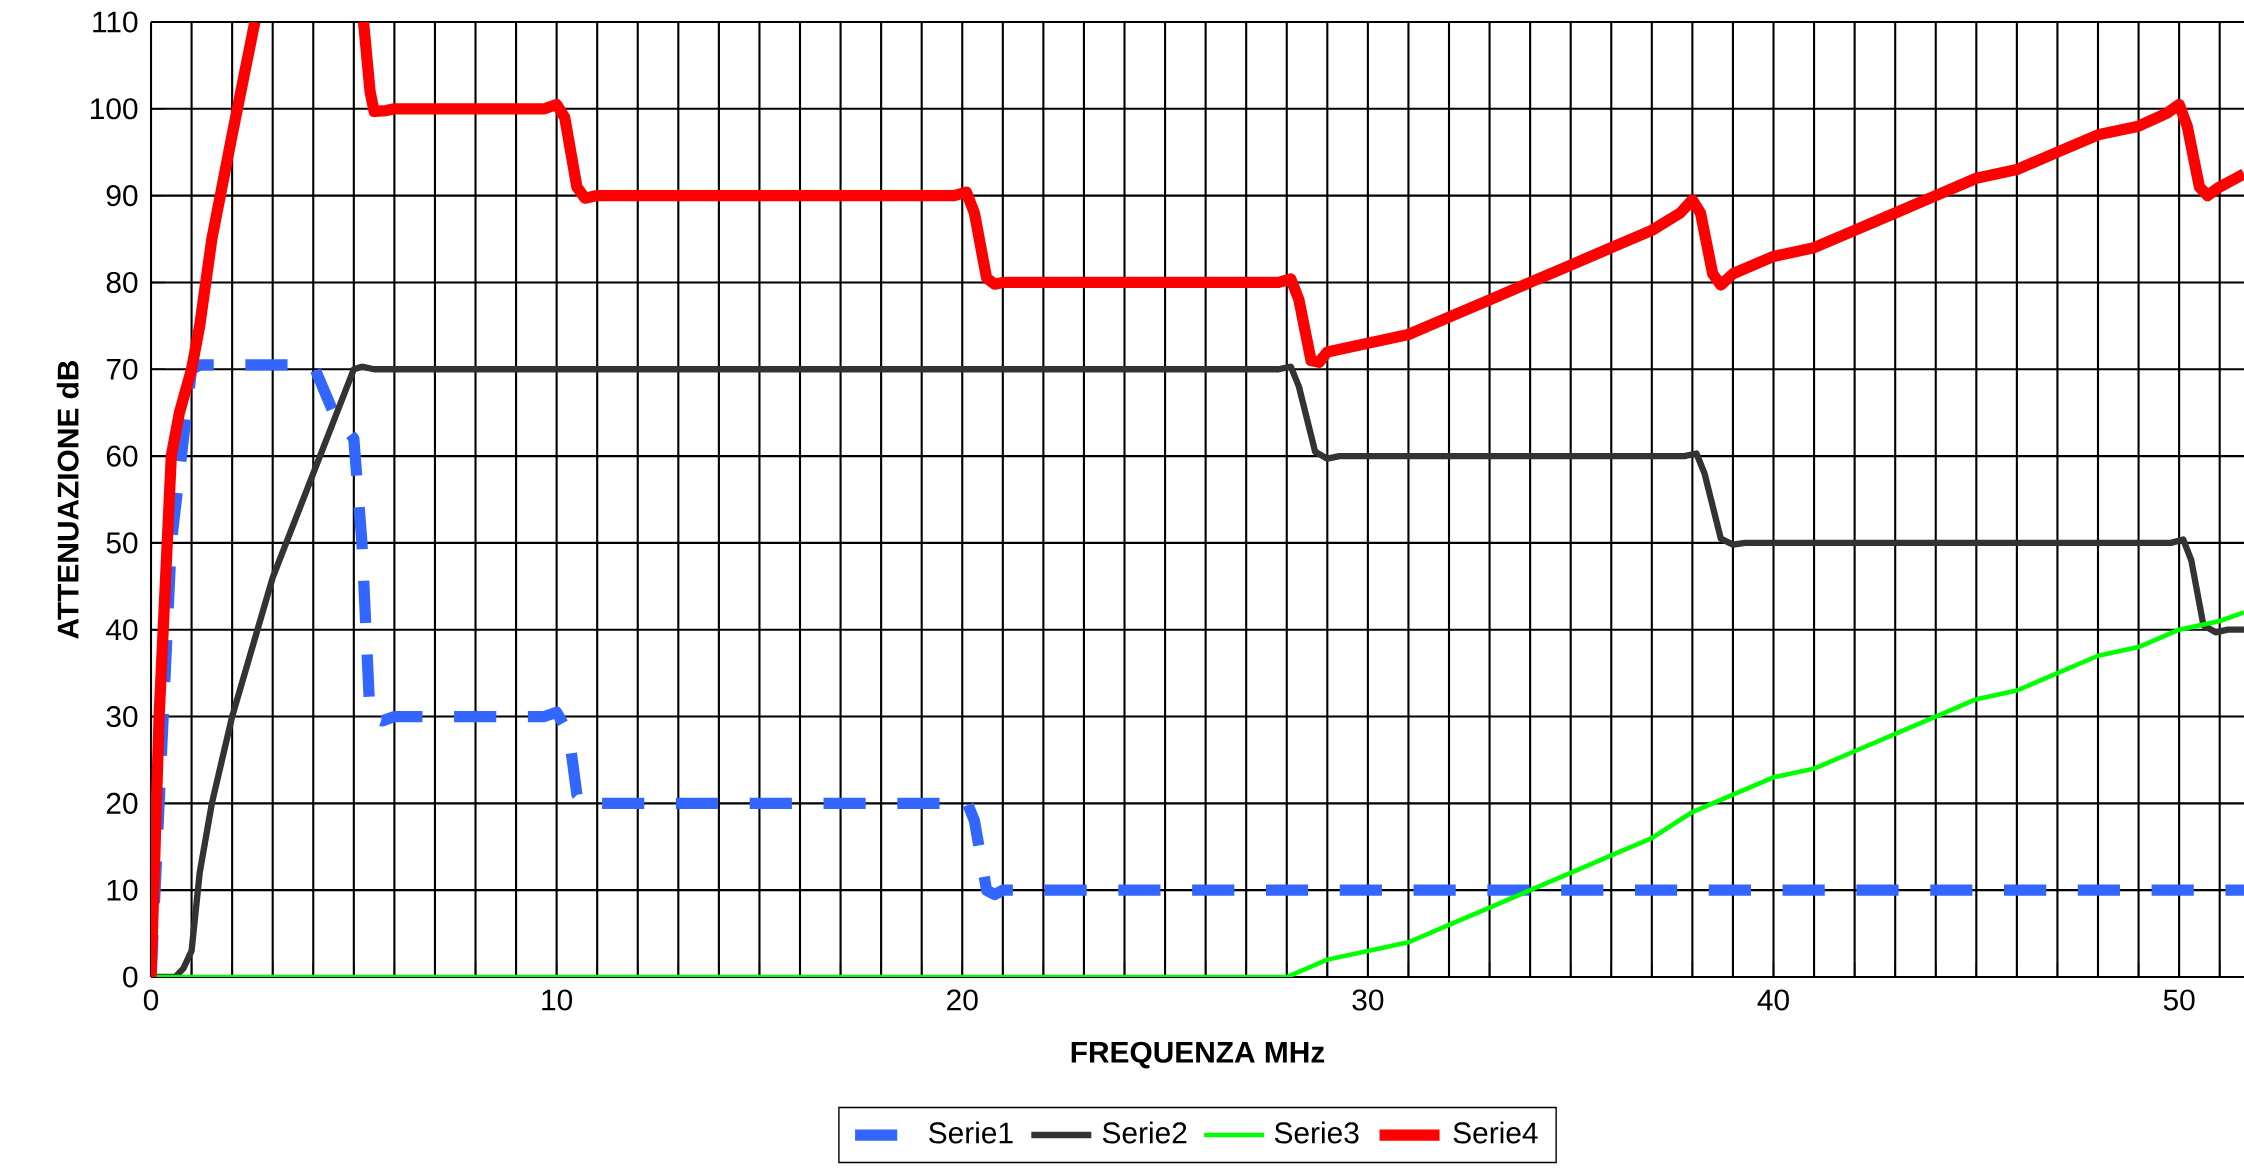 This screenshot has height=1170, width=2244. Describe the element at coordinates (122, 282) in the screenshot. I see `y-tick-label: 80` at that location.